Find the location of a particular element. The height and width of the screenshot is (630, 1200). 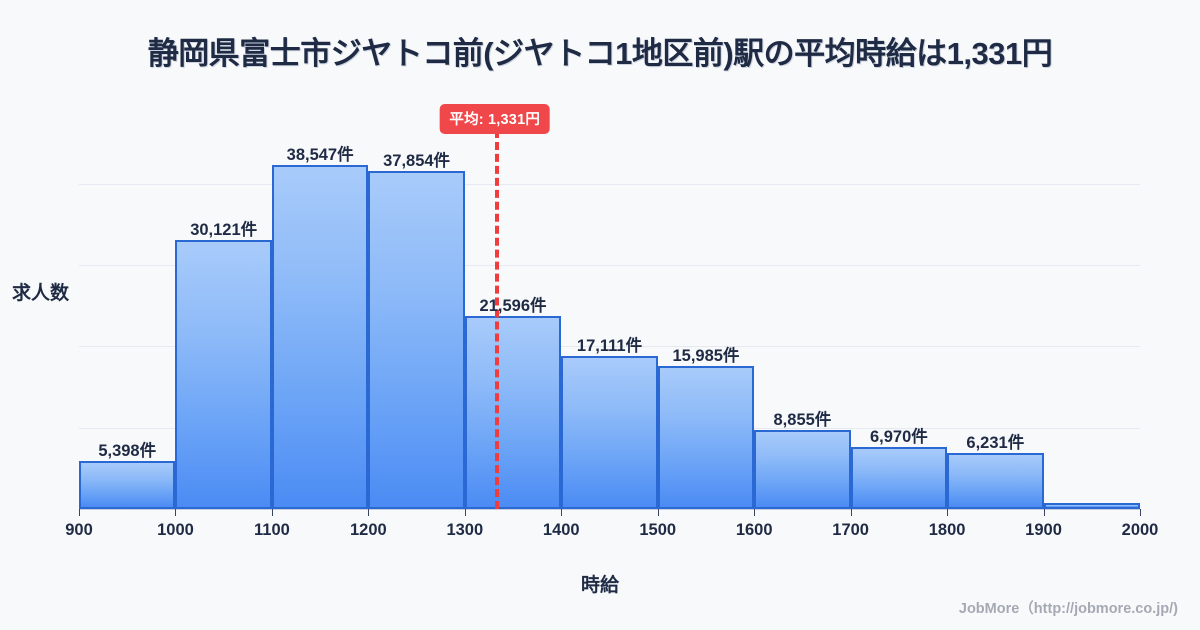

x-axis-baseline is located at coordinates (609, 509).